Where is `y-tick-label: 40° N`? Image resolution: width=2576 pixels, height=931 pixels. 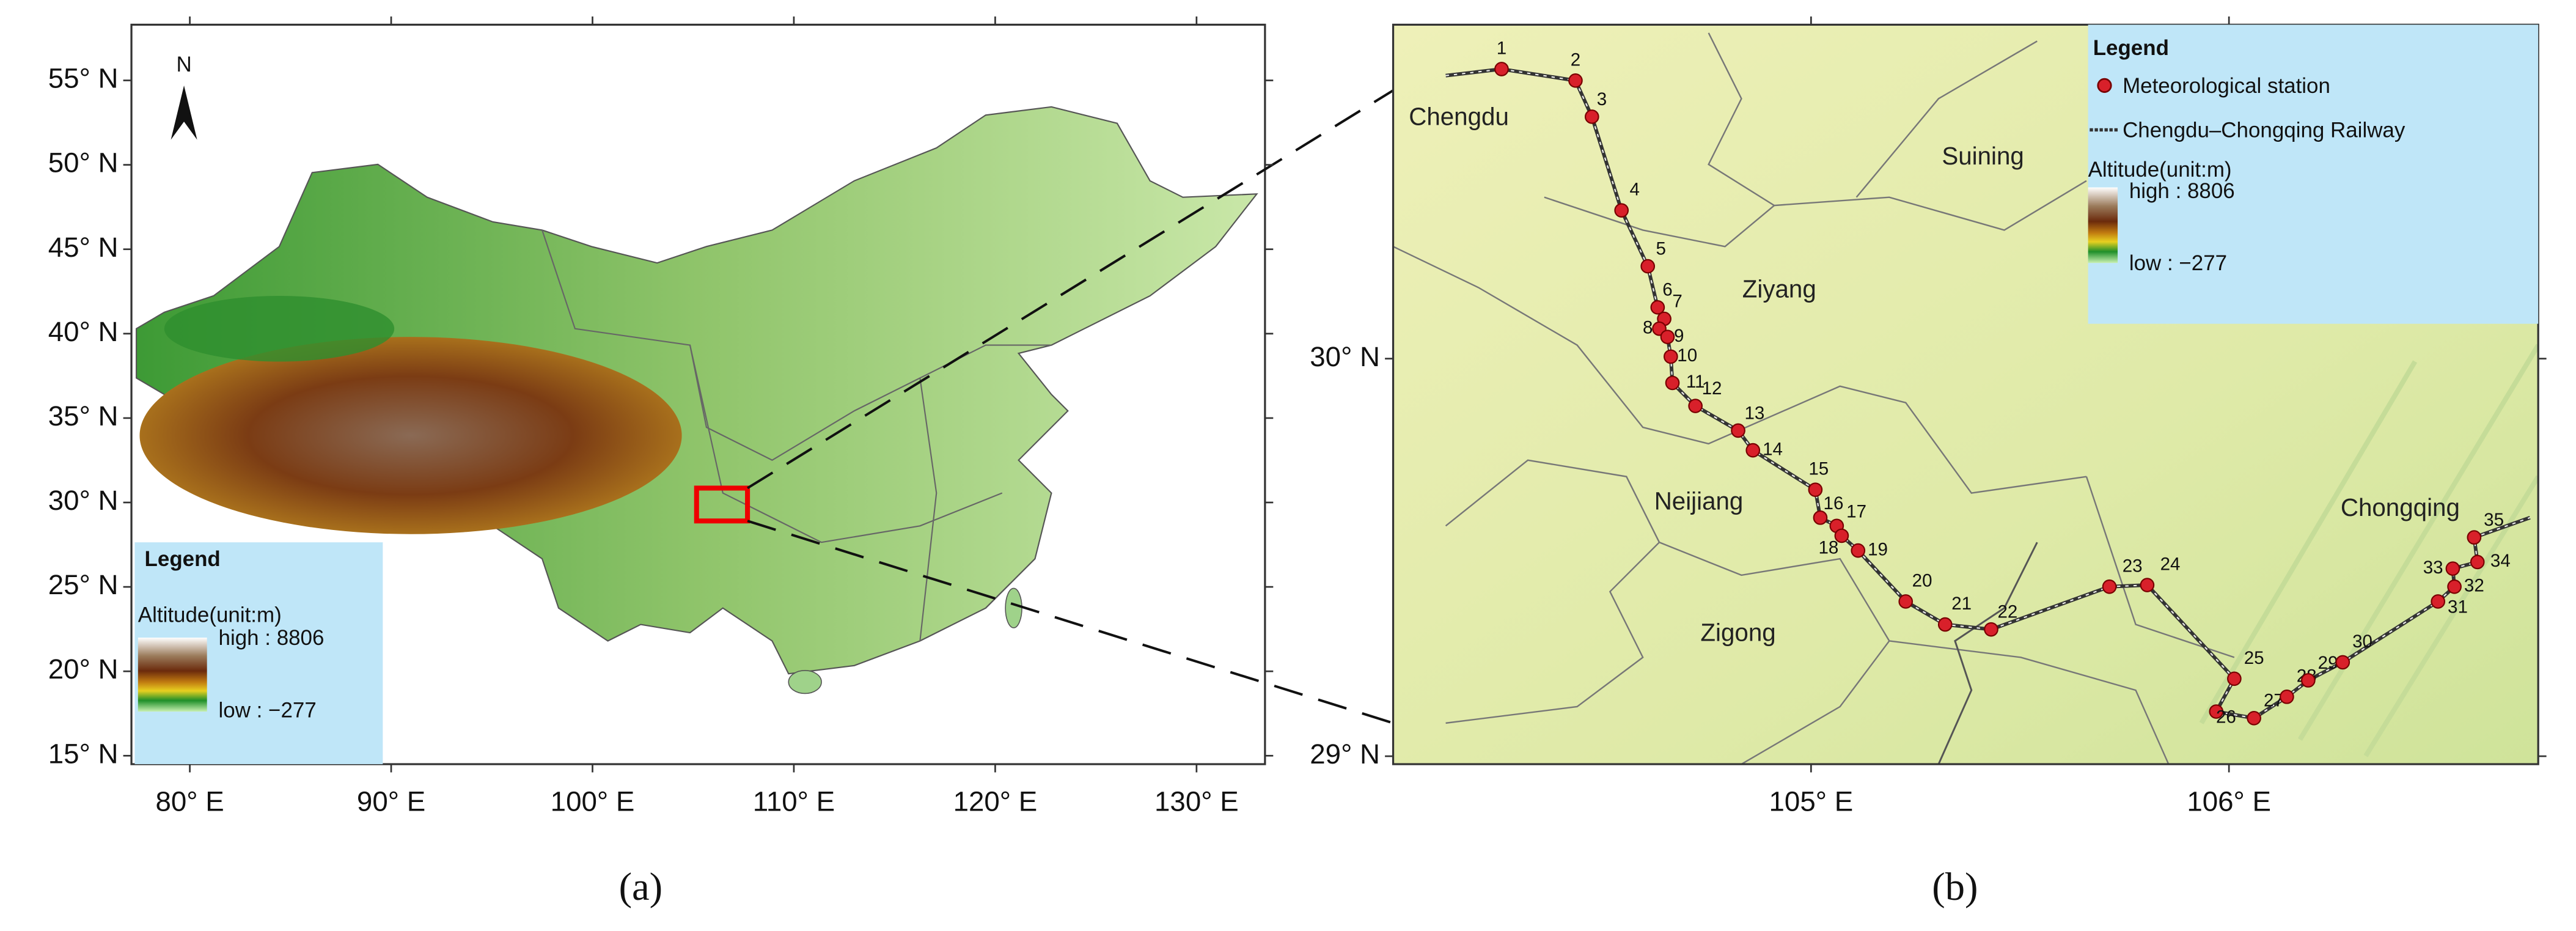 y-tick-label: 40° N is located at coordinates (83, 331).